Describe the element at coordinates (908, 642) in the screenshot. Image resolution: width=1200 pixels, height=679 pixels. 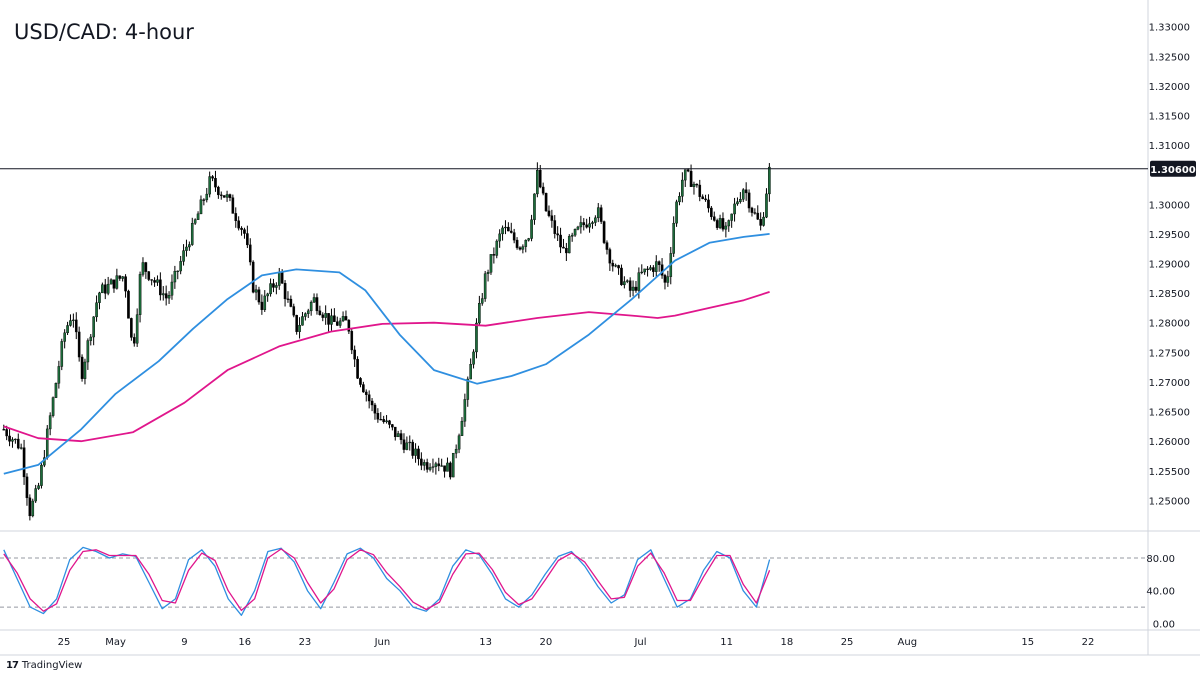
I see `time-tick-label: Aug` at that location.